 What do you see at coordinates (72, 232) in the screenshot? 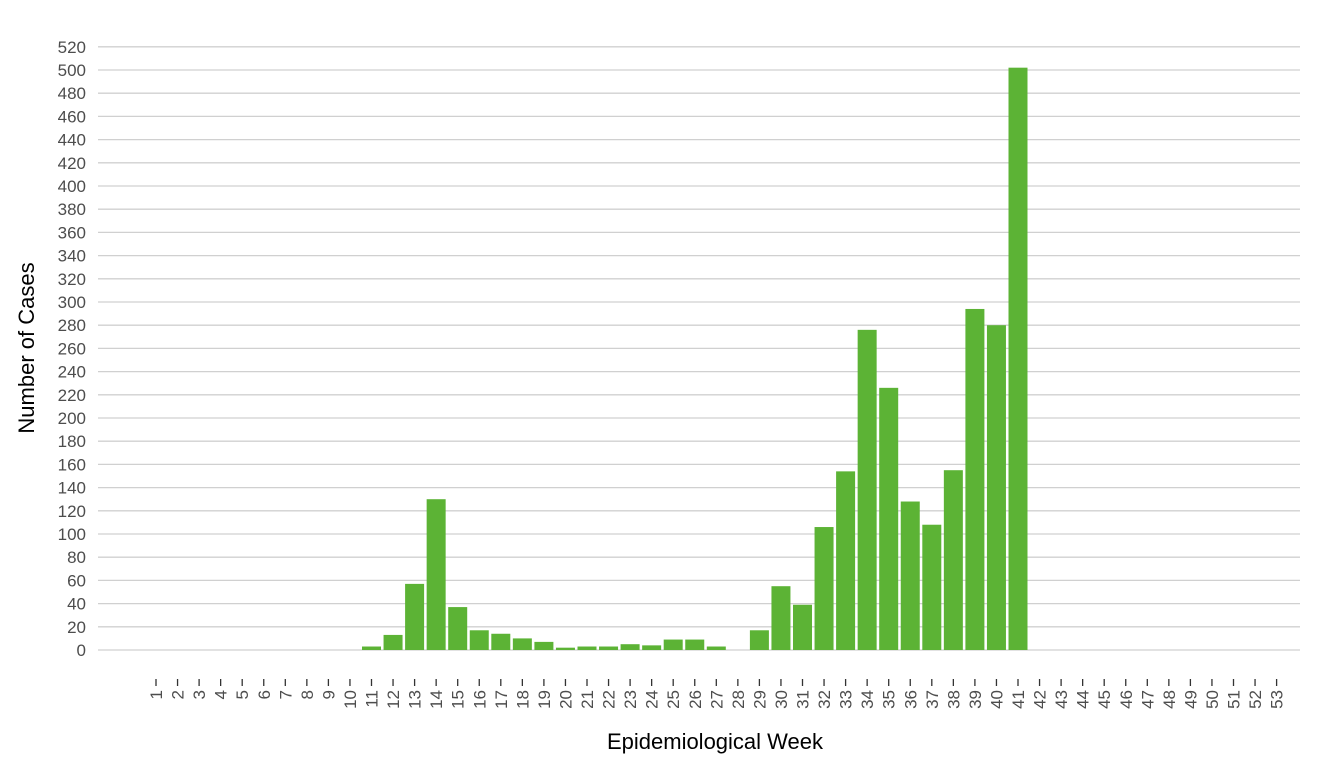
I see `y-tick-label: 360` at bounding box center [72, 232].